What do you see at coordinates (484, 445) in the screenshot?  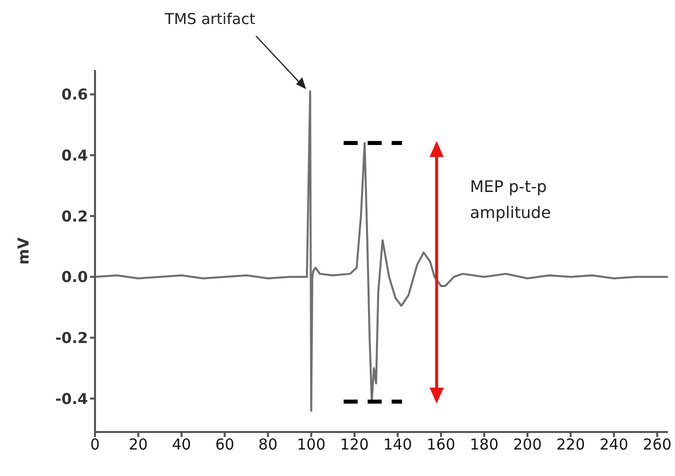 I see `x-tick-label: 180` at bounding box center [484, 445].